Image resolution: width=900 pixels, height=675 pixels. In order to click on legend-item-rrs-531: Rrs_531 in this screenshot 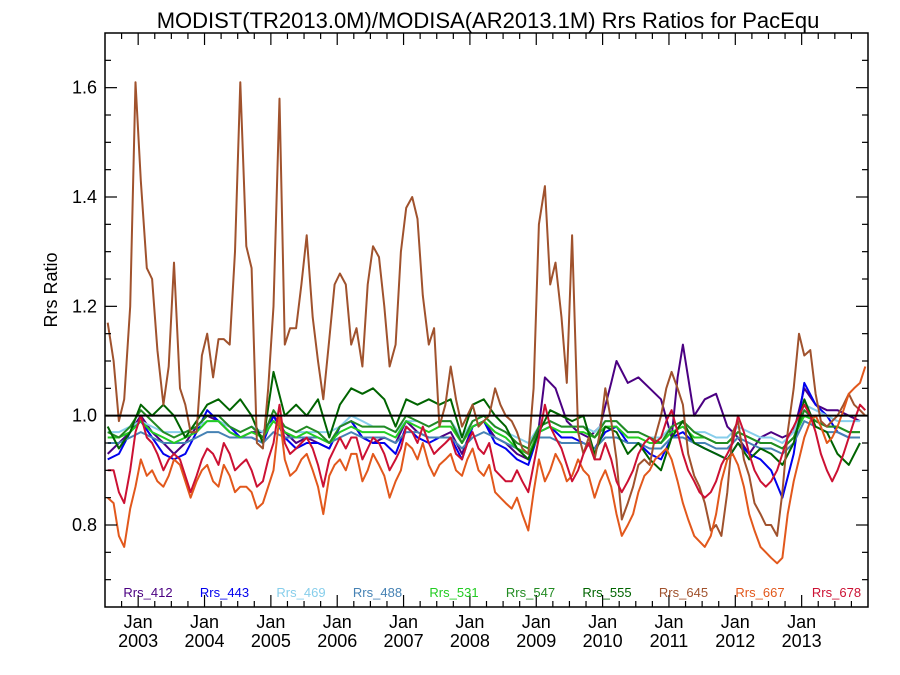, I will do `click(453, 592)`.